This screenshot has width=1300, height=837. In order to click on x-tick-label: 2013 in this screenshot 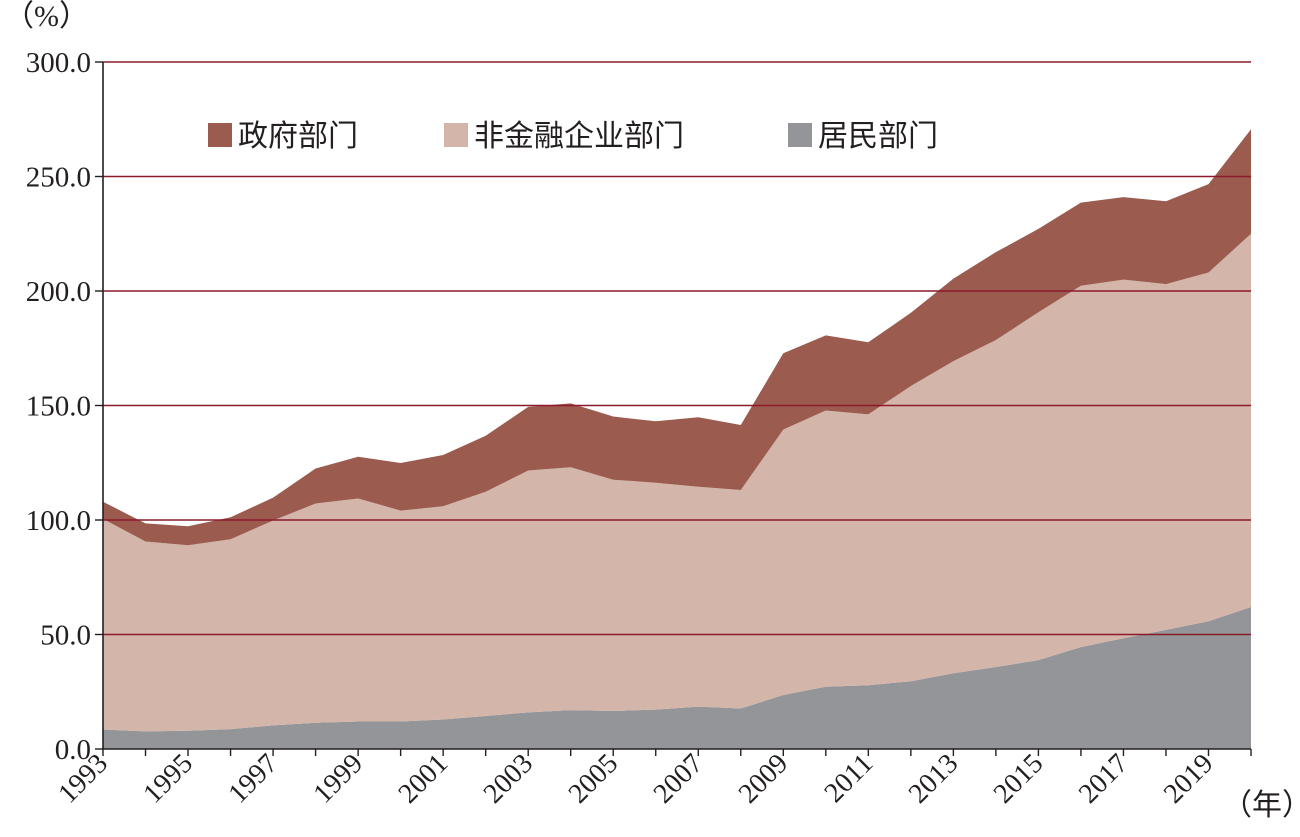, I will do `click(934, 779)`.